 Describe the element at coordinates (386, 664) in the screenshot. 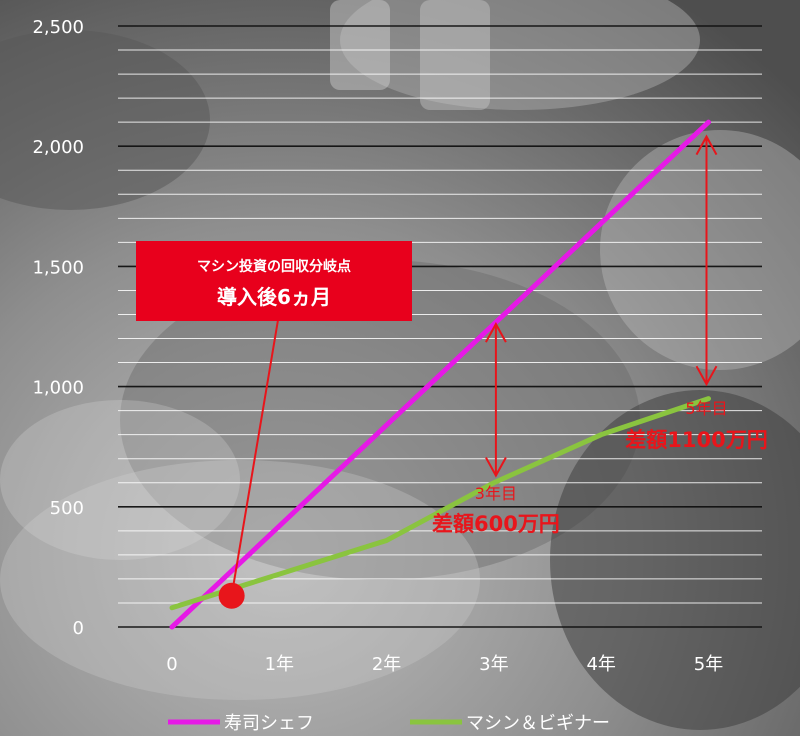

I see `x-tick-label: 2年` at that location.